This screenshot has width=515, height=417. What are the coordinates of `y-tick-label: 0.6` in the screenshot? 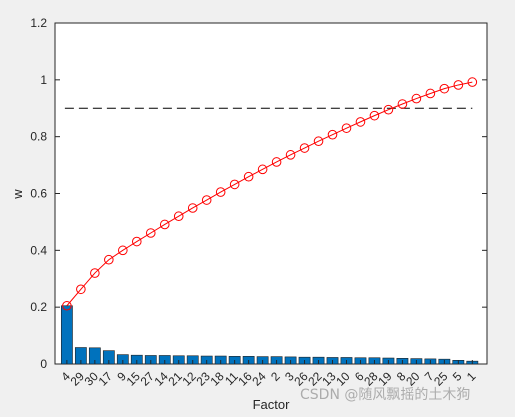 It's located at (38, 194).